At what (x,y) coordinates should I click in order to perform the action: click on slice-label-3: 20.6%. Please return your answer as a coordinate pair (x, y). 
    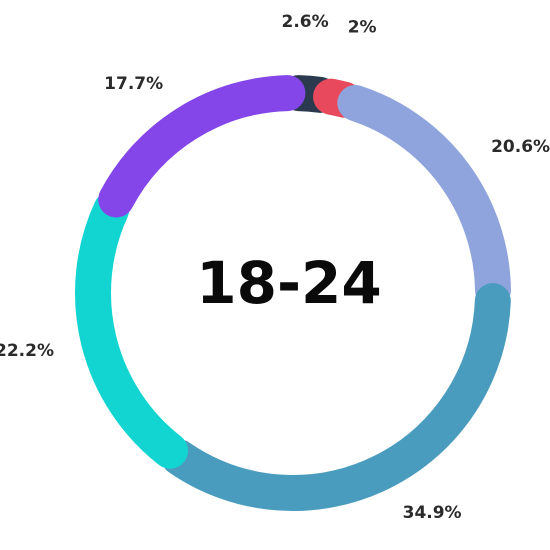
    Looking at the image, I should click on (520, 147).